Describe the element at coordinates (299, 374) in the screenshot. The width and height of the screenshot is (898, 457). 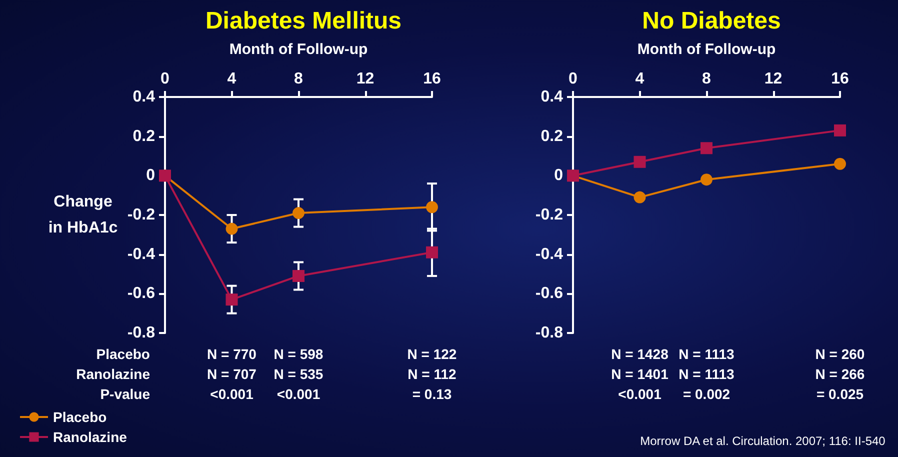
I see `text: N = 535` at that location.